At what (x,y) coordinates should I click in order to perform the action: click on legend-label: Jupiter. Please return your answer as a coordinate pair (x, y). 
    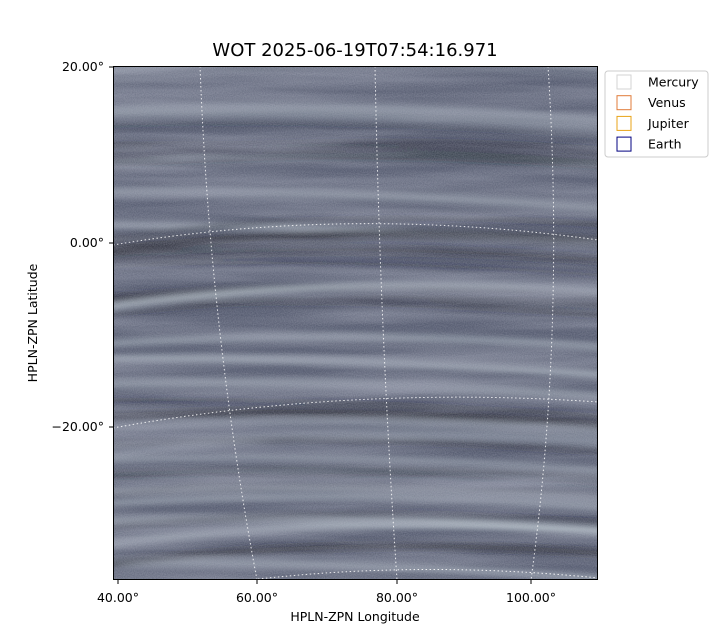
    Looking at the image, I should click on (668, 123).